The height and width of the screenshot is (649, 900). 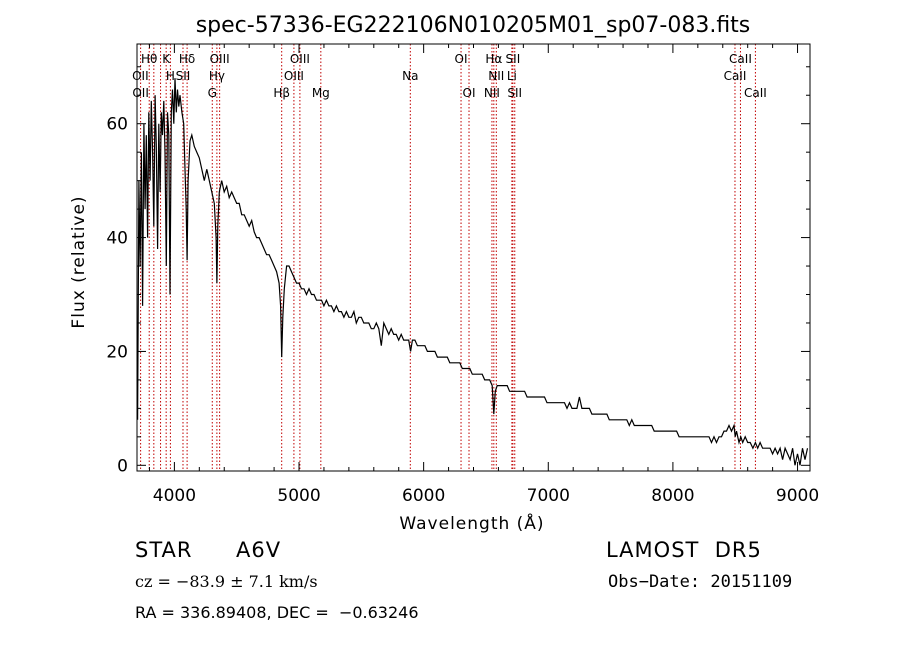 What do you see at coordinates (672, 496) in the screenshot?
I see `x-tick-label: 8000` at bounding box center [672, 496].